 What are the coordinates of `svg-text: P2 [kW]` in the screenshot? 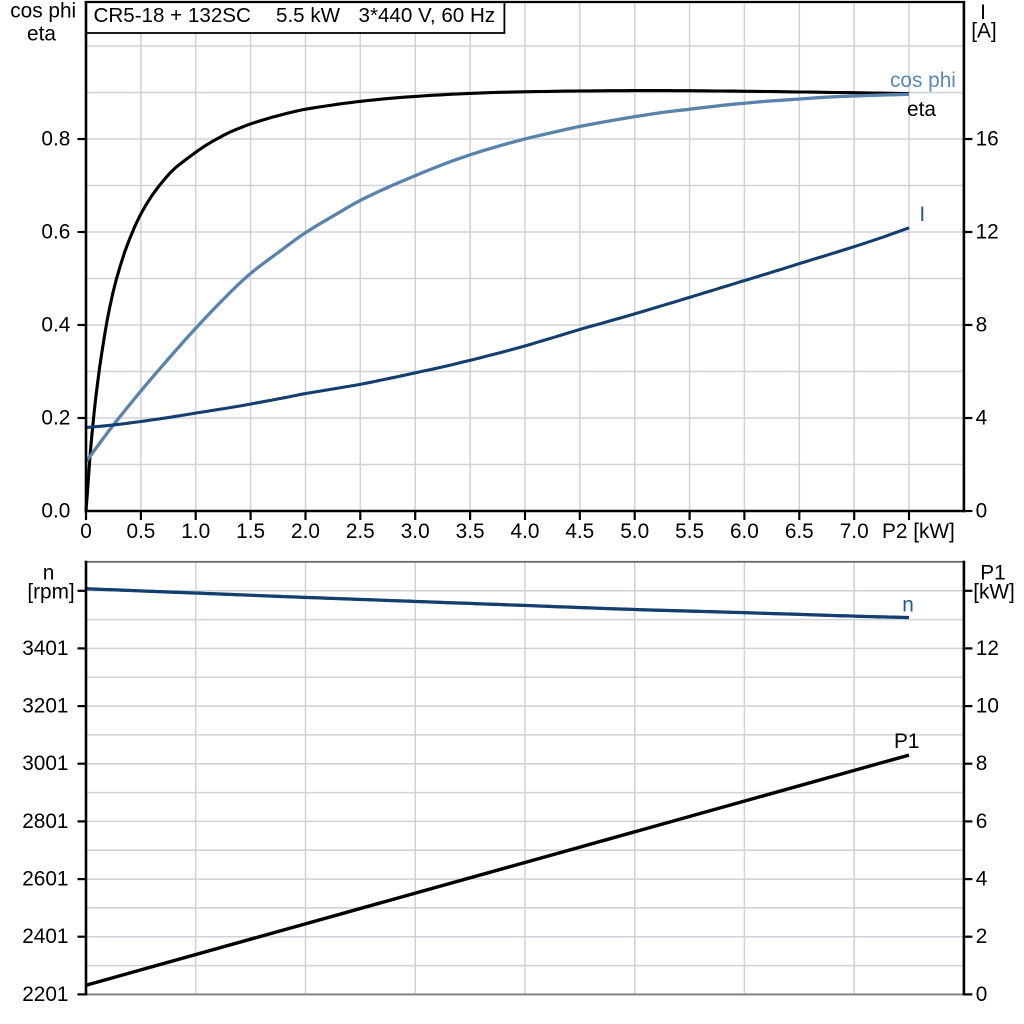 It's located at (918, 531).